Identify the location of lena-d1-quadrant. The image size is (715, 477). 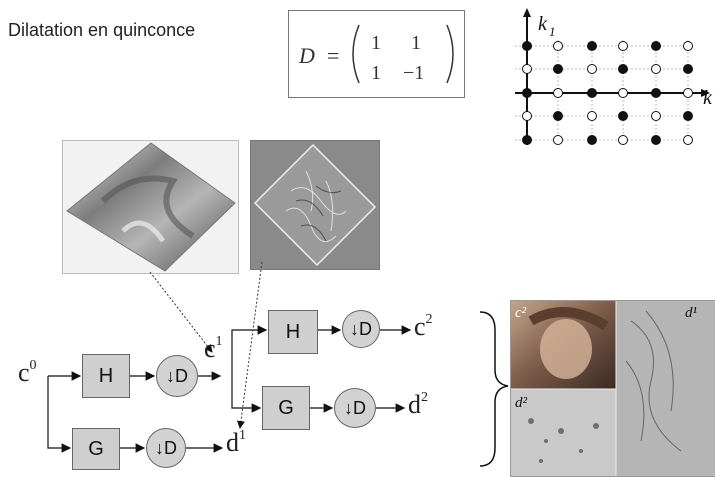
(665, 388).